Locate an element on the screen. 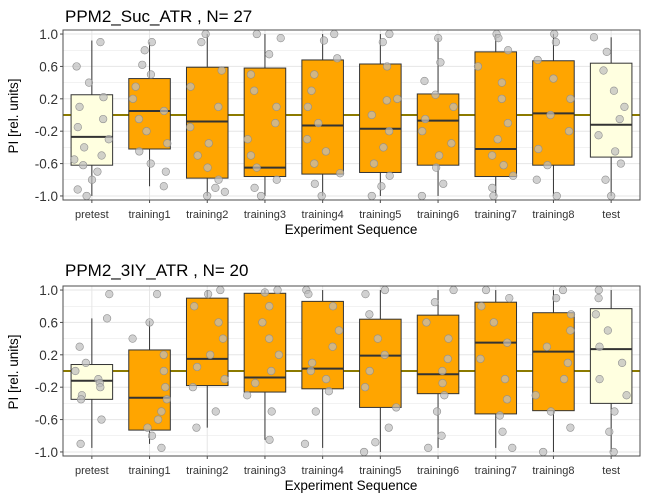 This screenshot has height=501, width=660. x-tick-label: training8 is located at coordinates (553, 471).